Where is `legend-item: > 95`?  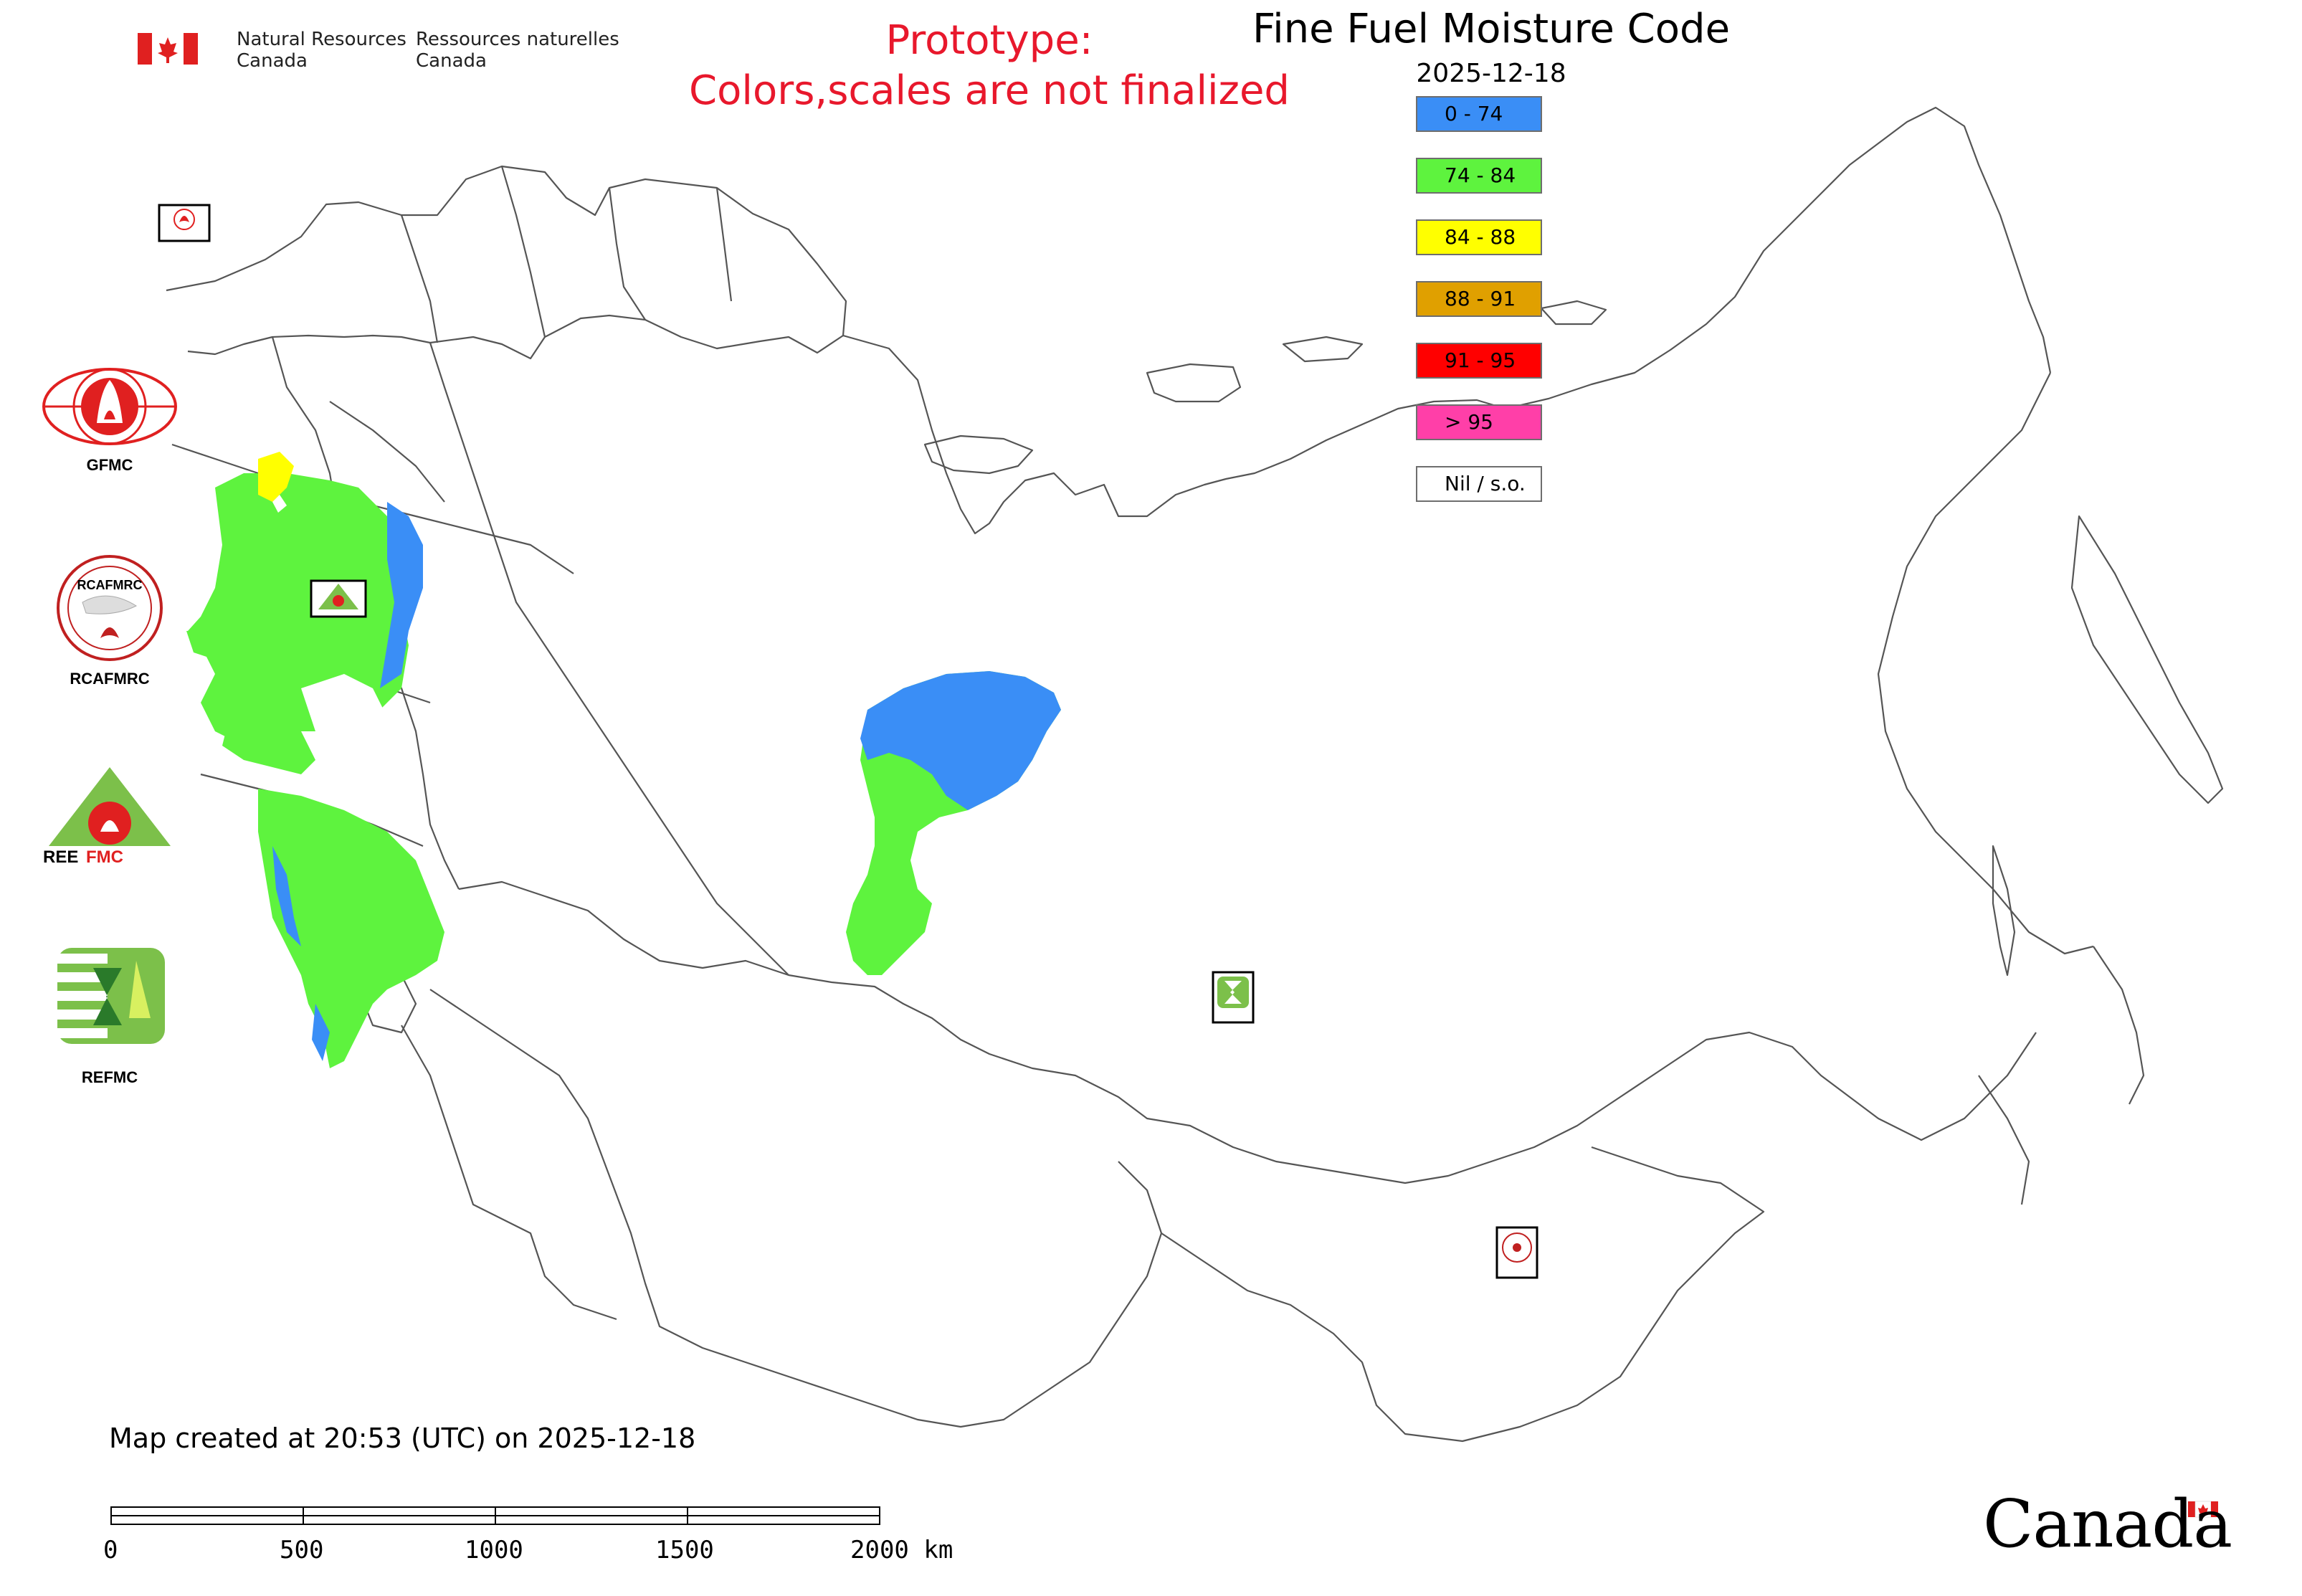 legend-item: > 95 is located at coordinates (1479, 422).